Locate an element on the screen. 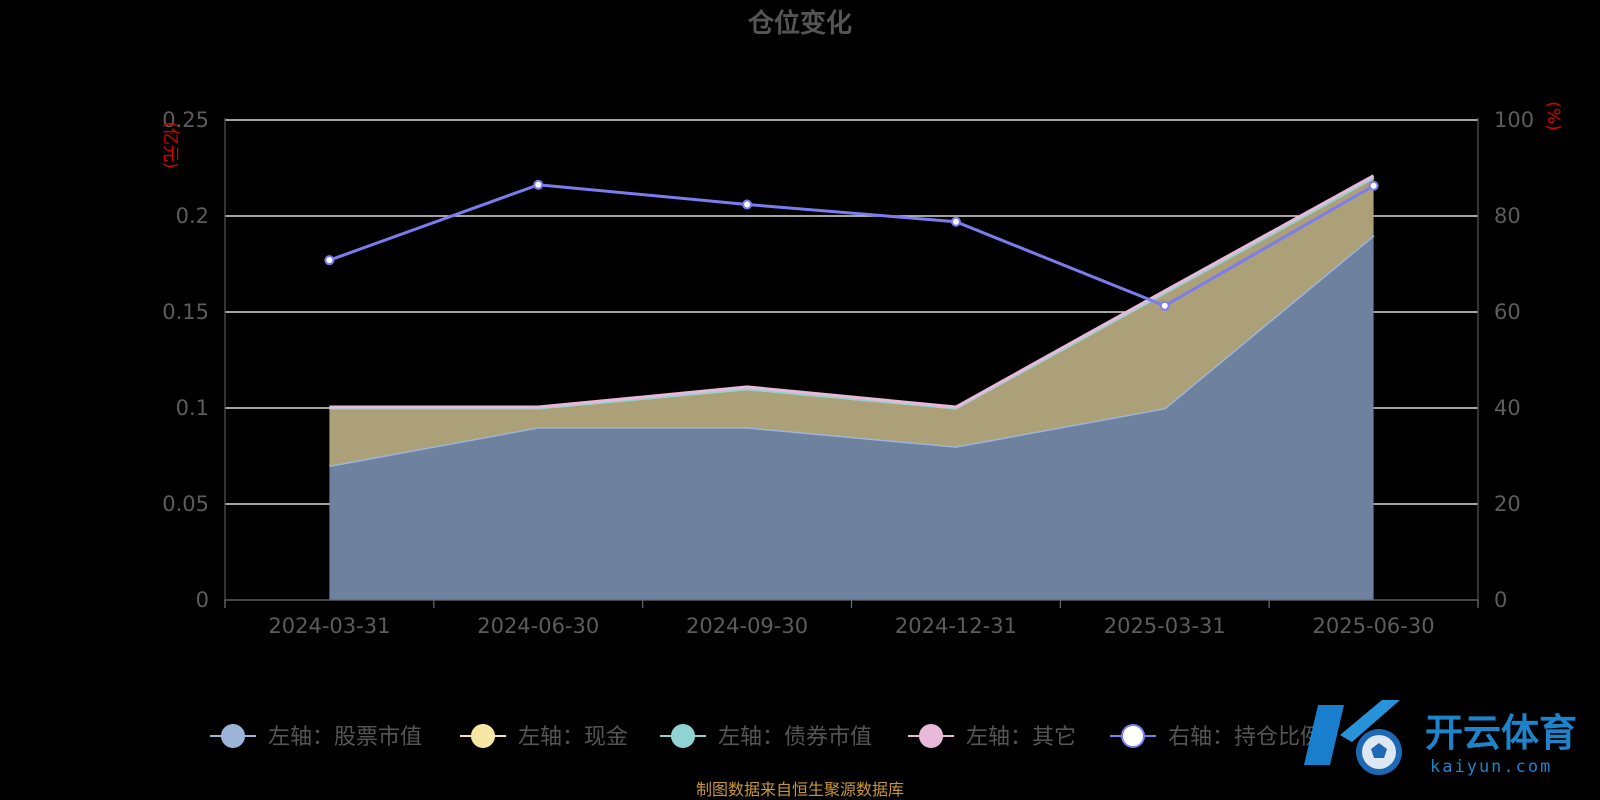  left-tick-label: 0 is located at coordinates (202, 600).